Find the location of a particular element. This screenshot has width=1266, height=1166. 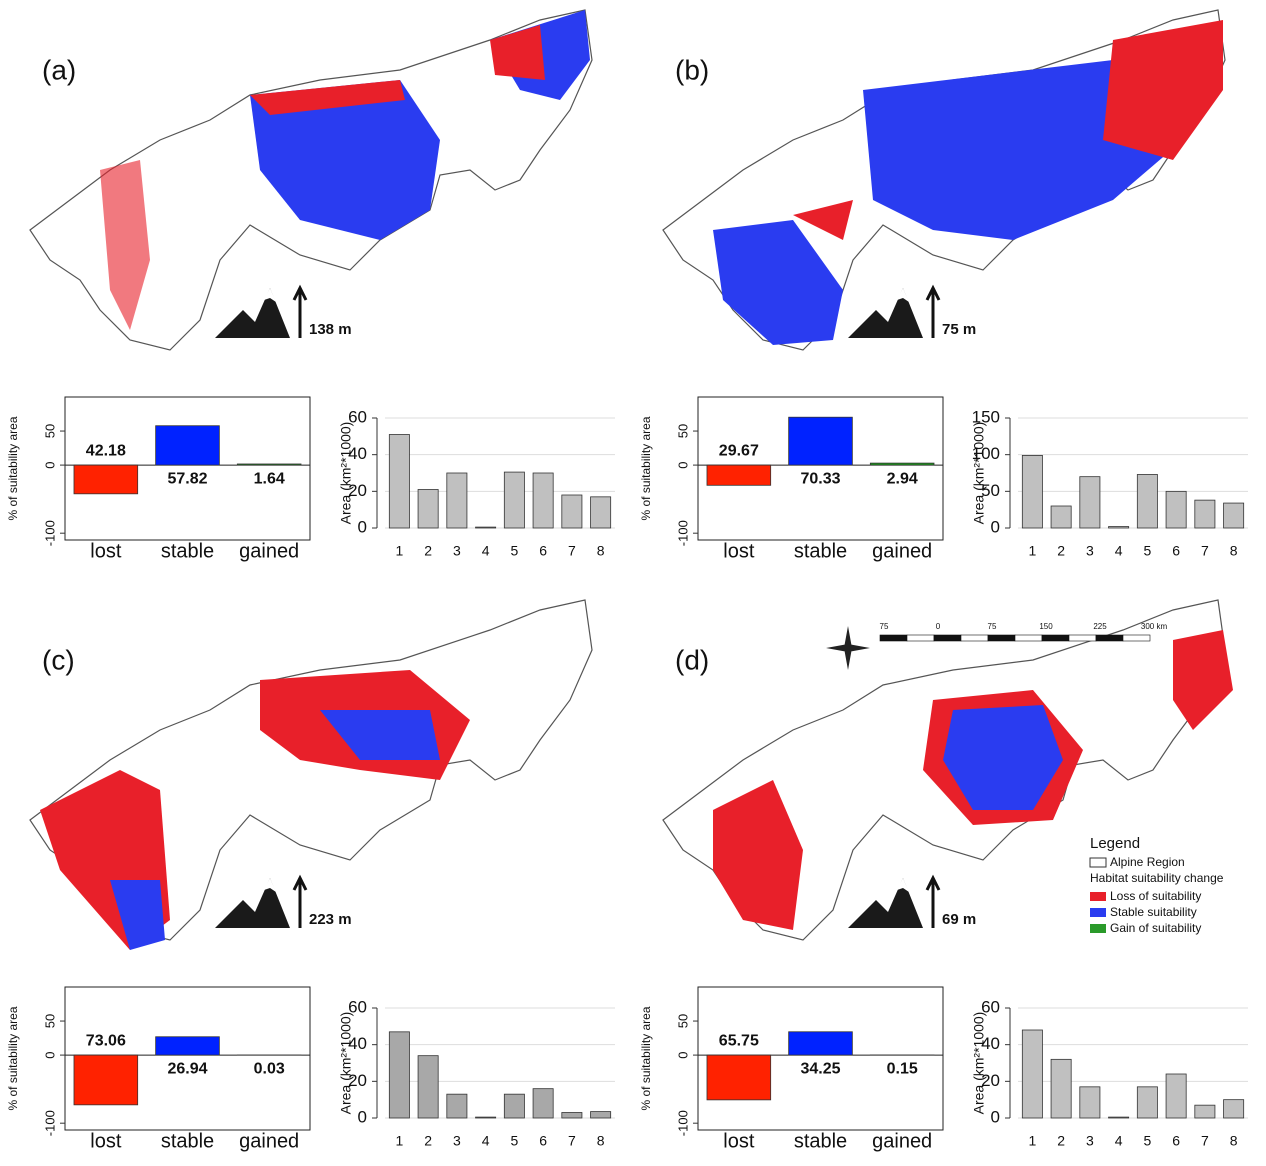

legend-text: Alpine Region is located at coordinates (1147, 862).